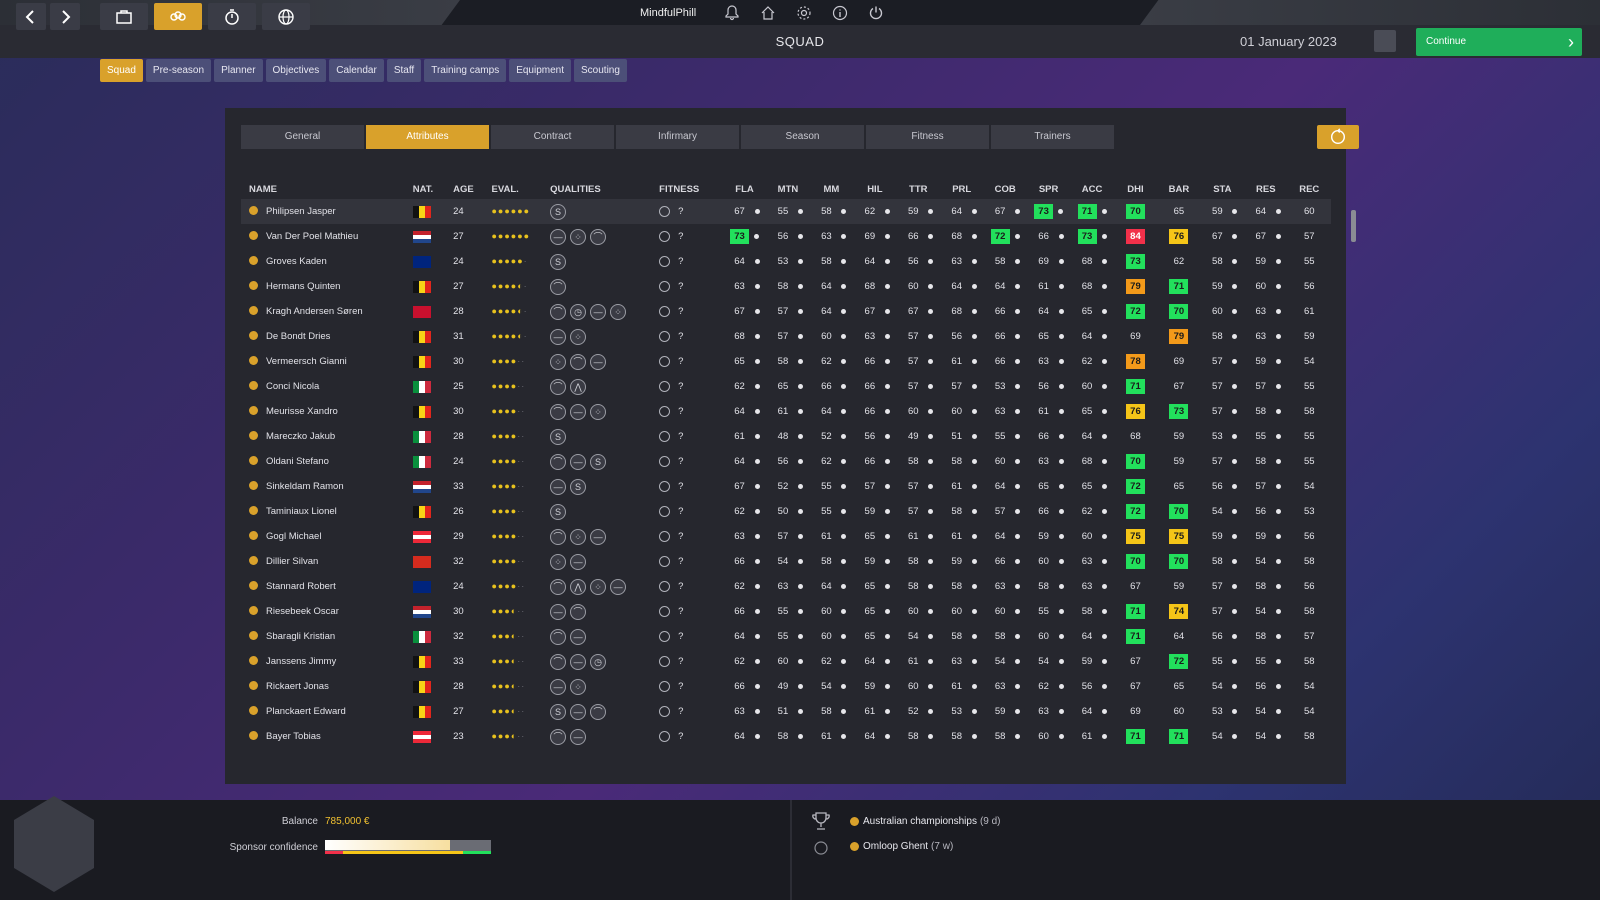  What do you see at coordinates (301, 211) in the screenshot?
I see `rider-name: Philipsen Jasper` at bounding box center [301, 211].